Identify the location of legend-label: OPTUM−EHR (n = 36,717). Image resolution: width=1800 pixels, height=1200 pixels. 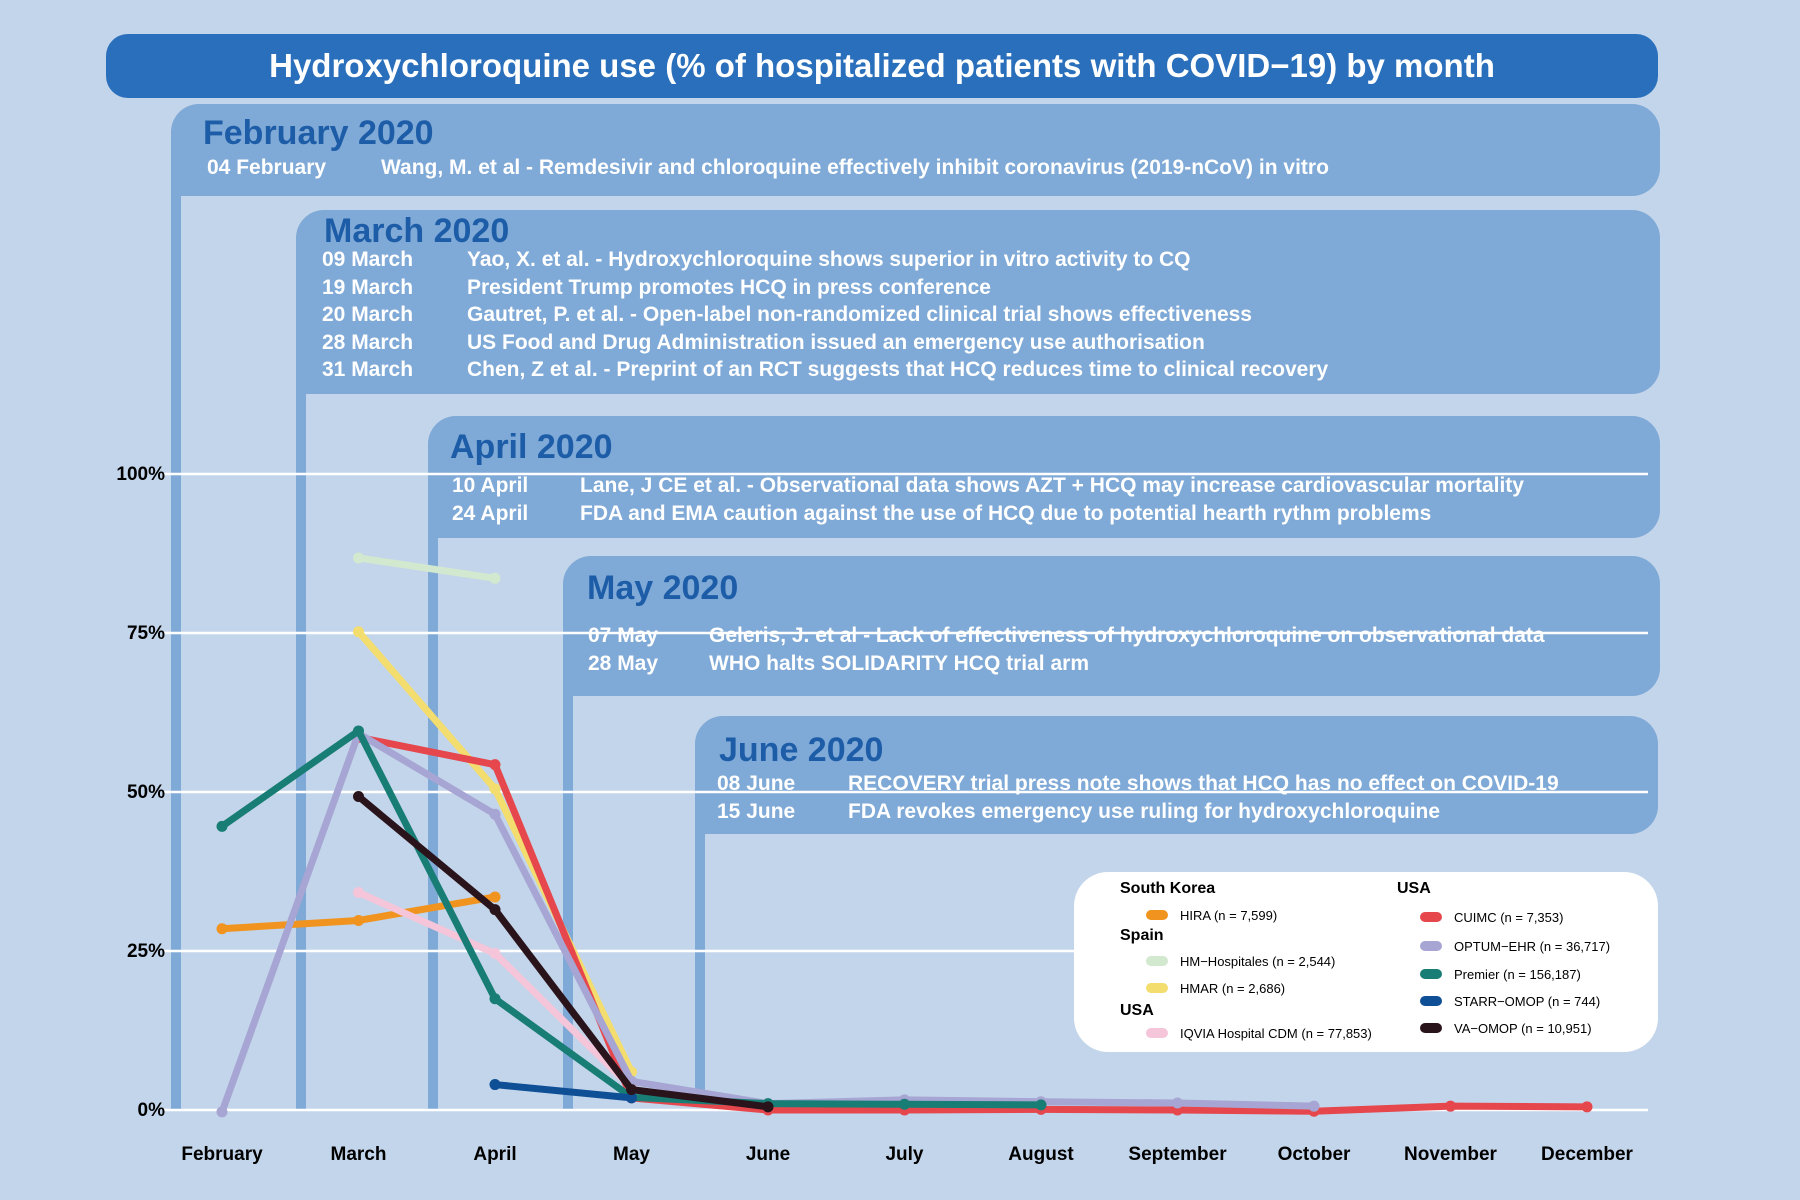
(1532, 946).